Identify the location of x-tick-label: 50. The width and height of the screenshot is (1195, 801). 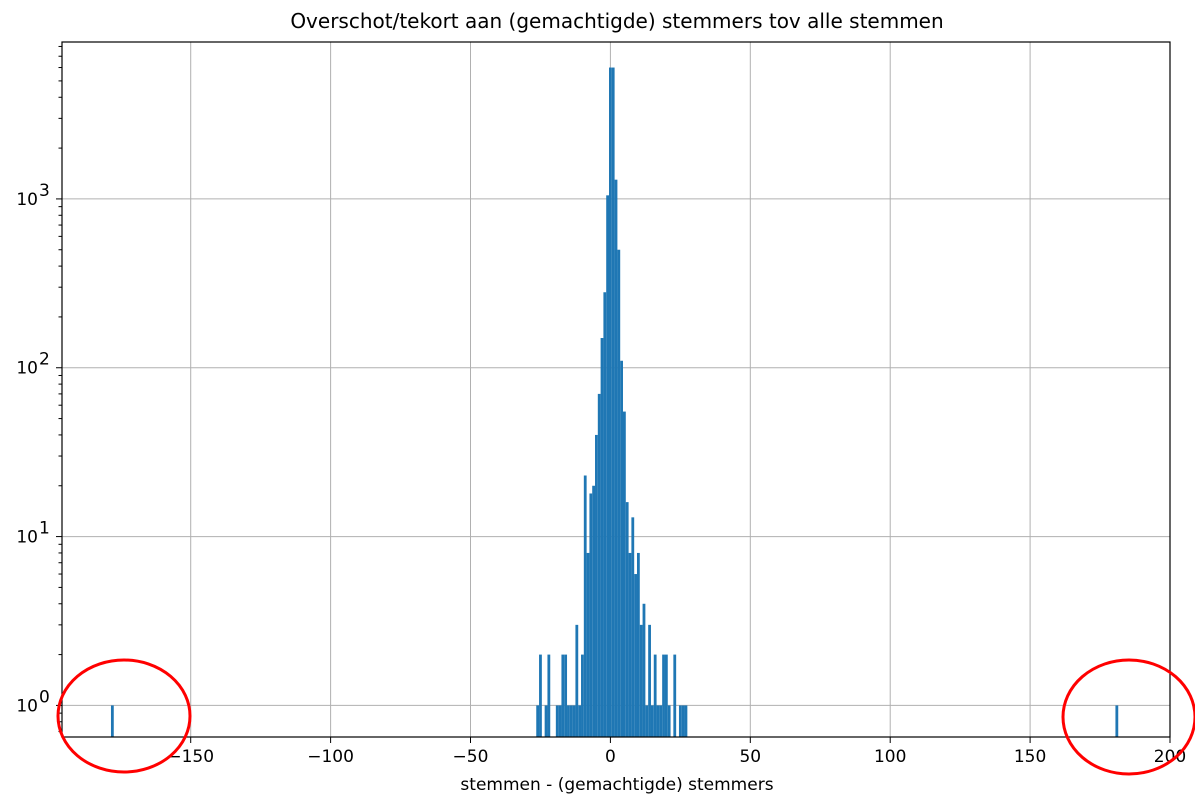
(750, 757).